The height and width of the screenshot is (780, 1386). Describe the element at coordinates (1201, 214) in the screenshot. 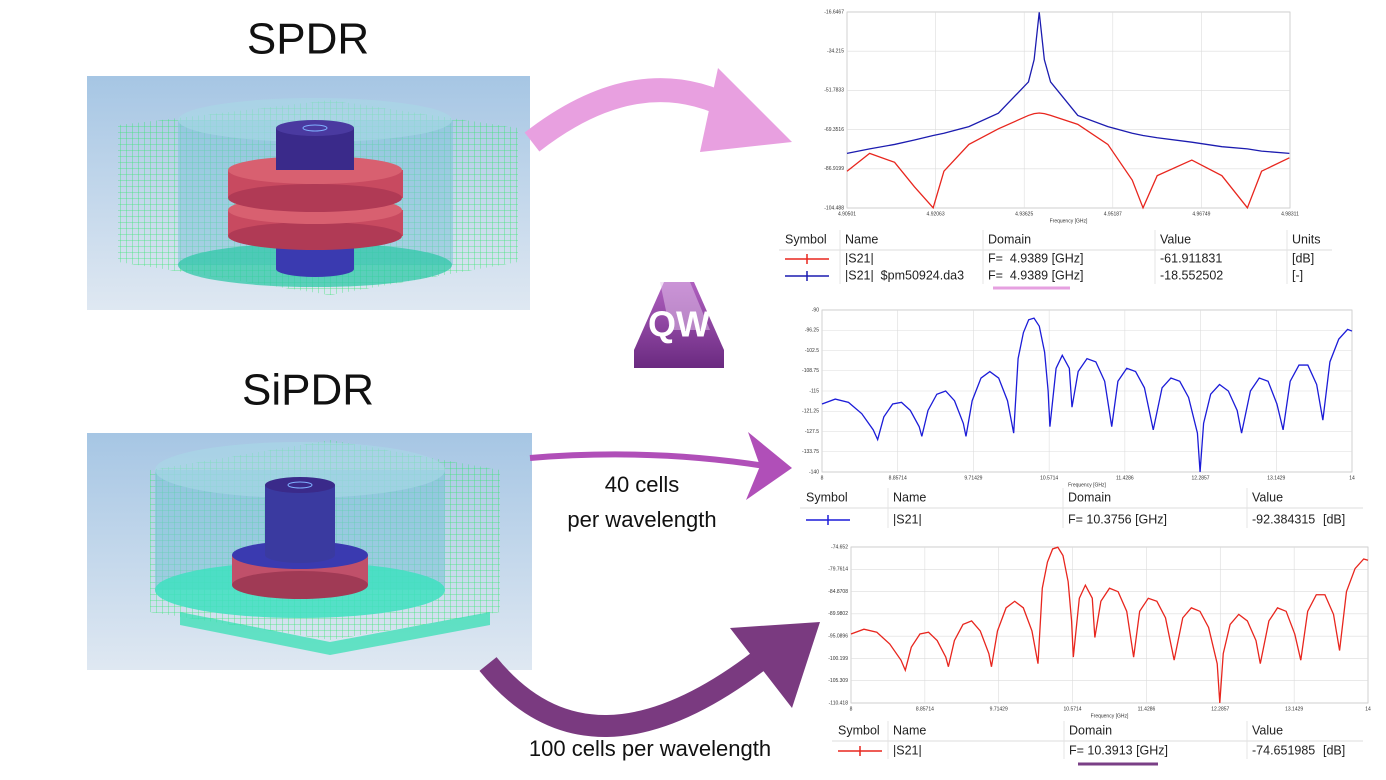

I see `x-tick-label: 4.96749` at that location.